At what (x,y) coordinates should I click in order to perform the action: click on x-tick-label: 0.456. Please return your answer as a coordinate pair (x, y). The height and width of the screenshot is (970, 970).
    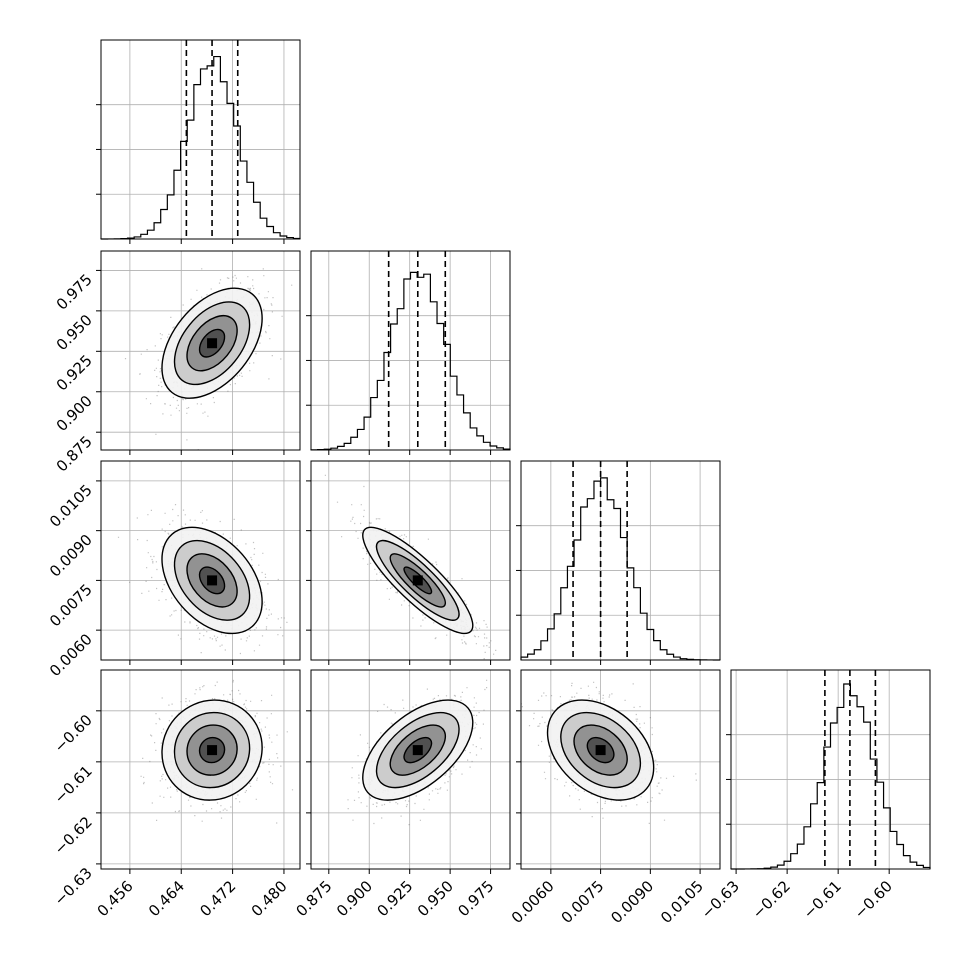
    Looking at the image, I should click on (115, 898).